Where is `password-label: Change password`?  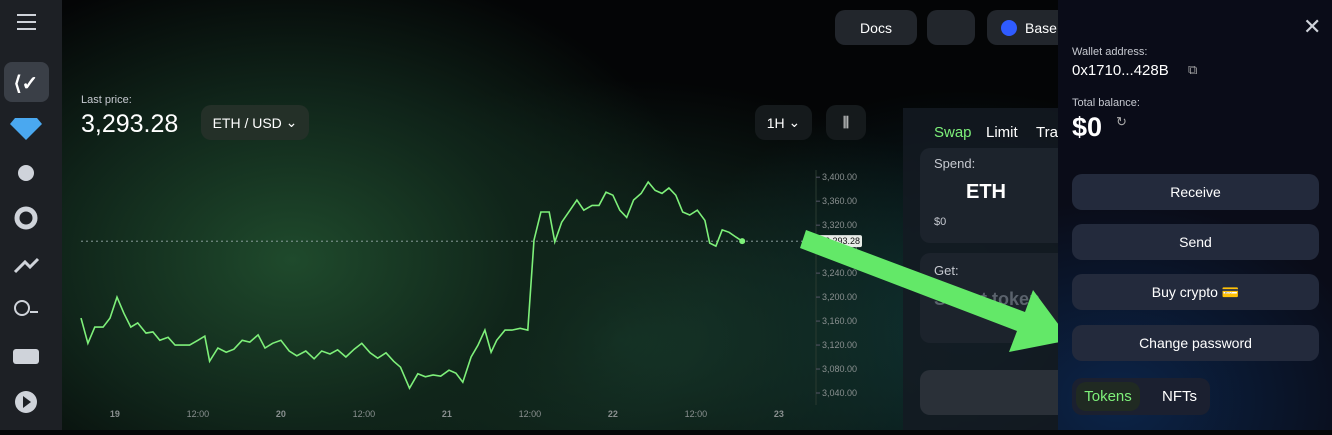 password-label: Change password is located at coordinates (1195, 343).